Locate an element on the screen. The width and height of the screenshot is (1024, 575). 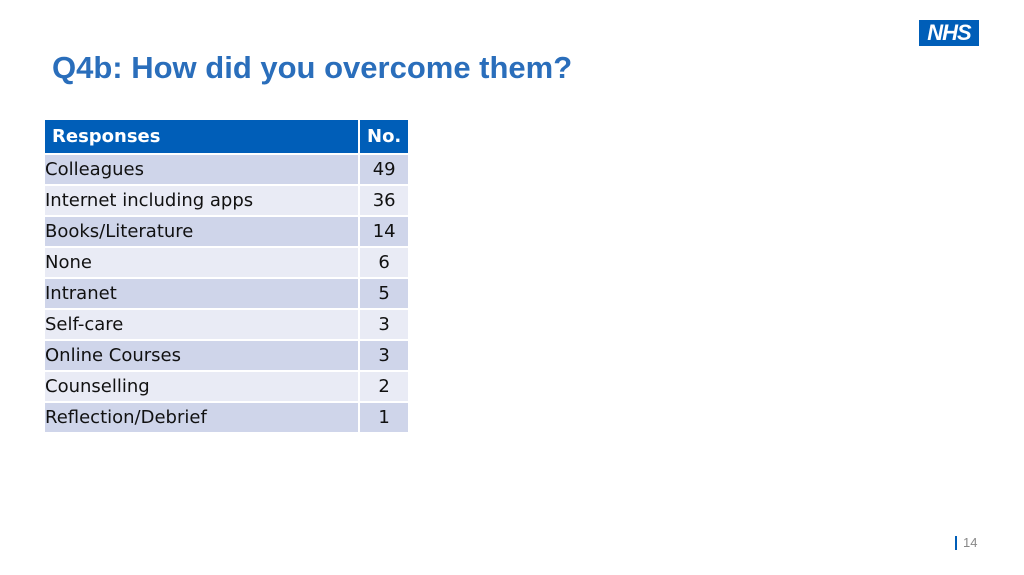
response-cell: Self-care is located at coordinates (202, 324).